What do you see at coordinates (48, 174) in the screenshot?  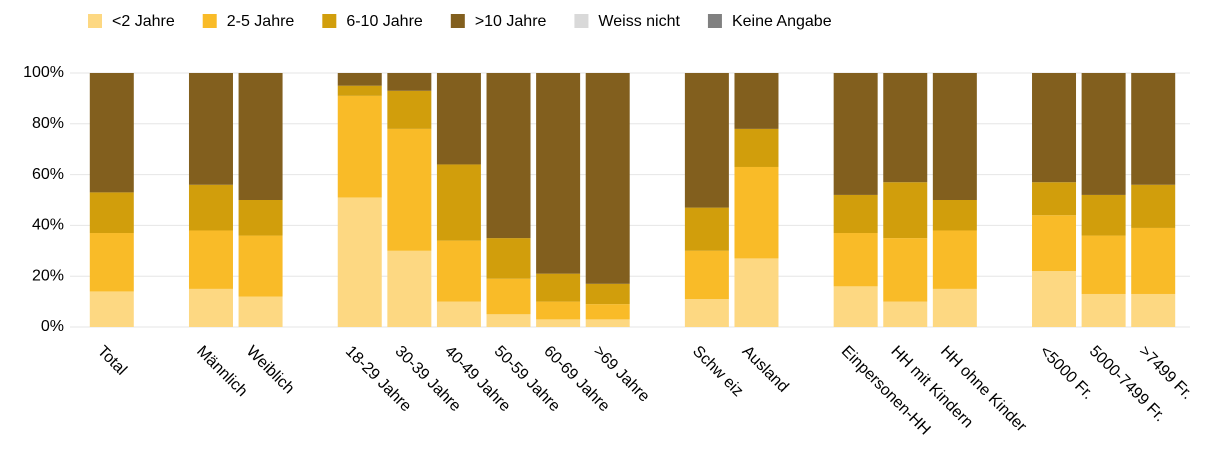 I see `y-tick-label: 60%` at bounding box center [48, 174].